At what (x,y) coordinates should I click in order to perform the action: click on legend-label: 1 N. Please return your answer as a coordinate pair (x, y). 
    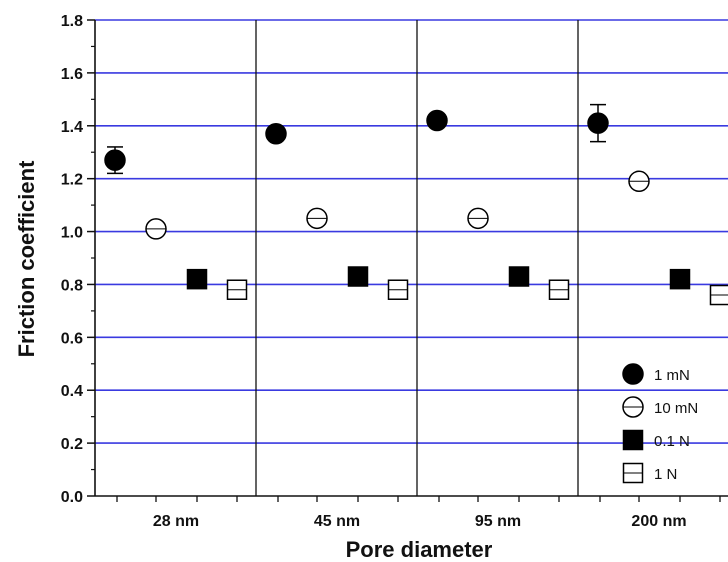
    Looking at the image, I should click on (665, 474).